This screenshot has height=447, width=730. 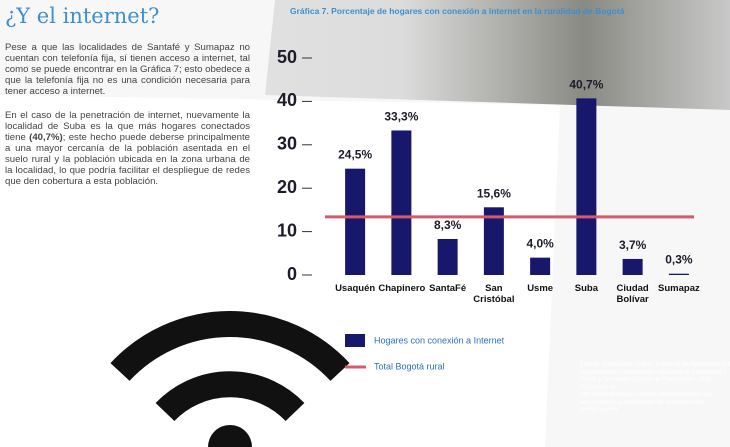 I want to click on x-tick-label: Ciudad Bolívar, so click(x=632, y=294).